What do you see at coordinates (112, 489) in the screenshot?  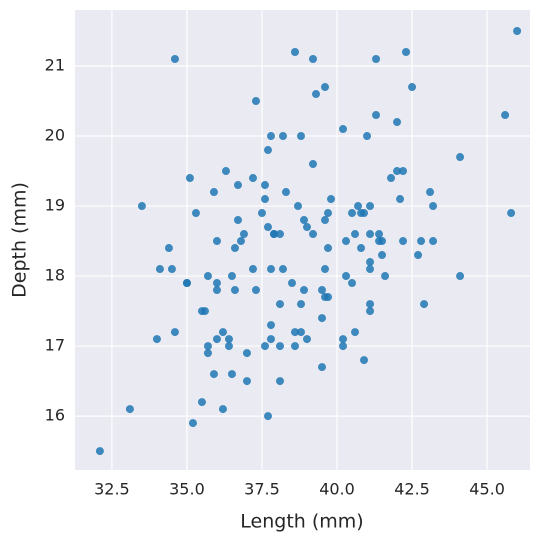 I see `x-tick-label: 32.5` at bounding box center [112, 489].